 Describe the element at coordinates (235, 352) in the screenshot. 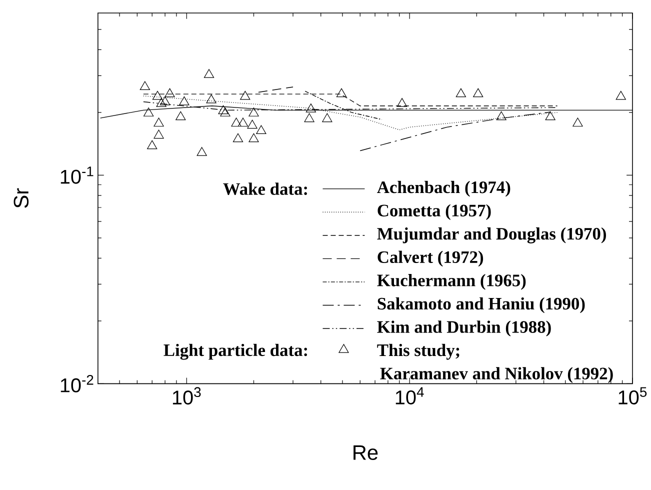

I see `annotation: Light particle data:` at that location.